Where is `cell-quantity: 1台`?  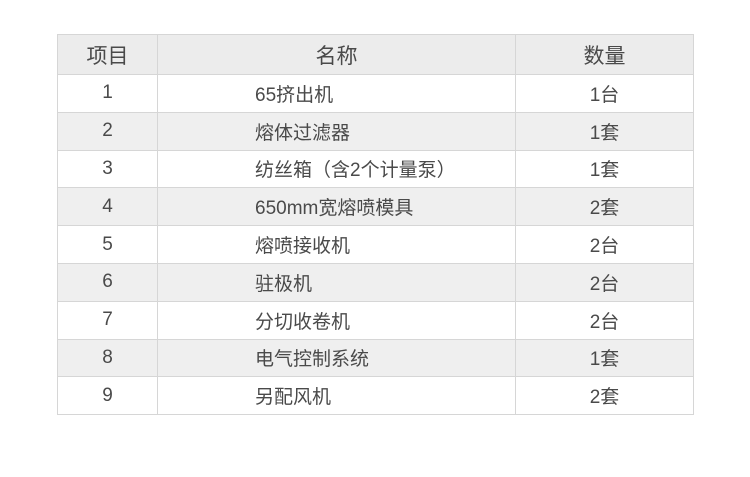
cell-quantity: 1台 is located at coordinates (604, 93).